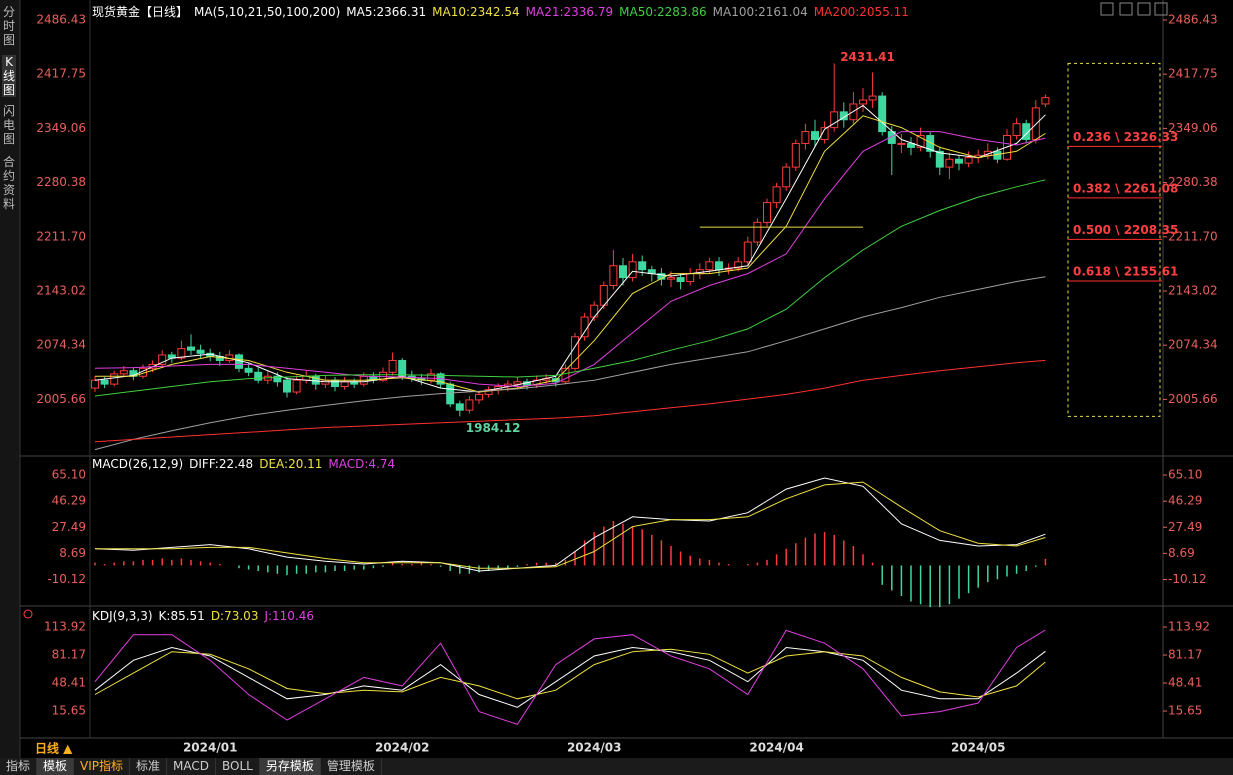  I want to click on y-tick-label: 65.10, so click(69, 475).